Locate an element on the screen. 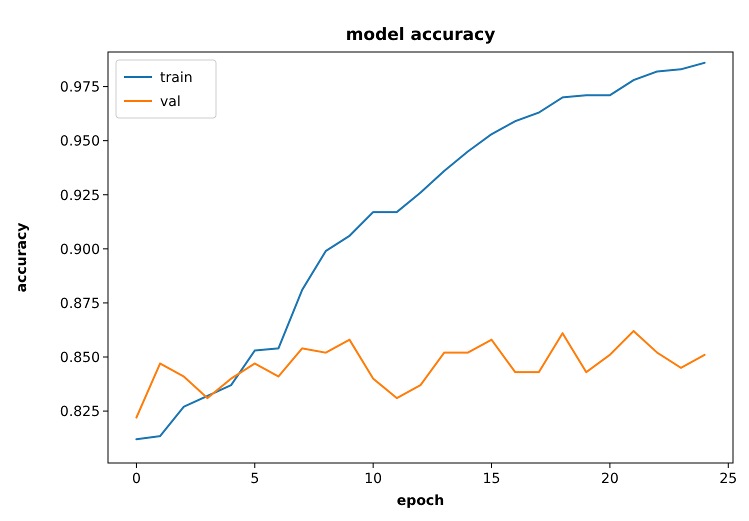 The width and height of the screenshot is (749, 521). x-tick-label: 10 is located at coordinates (373, 479).